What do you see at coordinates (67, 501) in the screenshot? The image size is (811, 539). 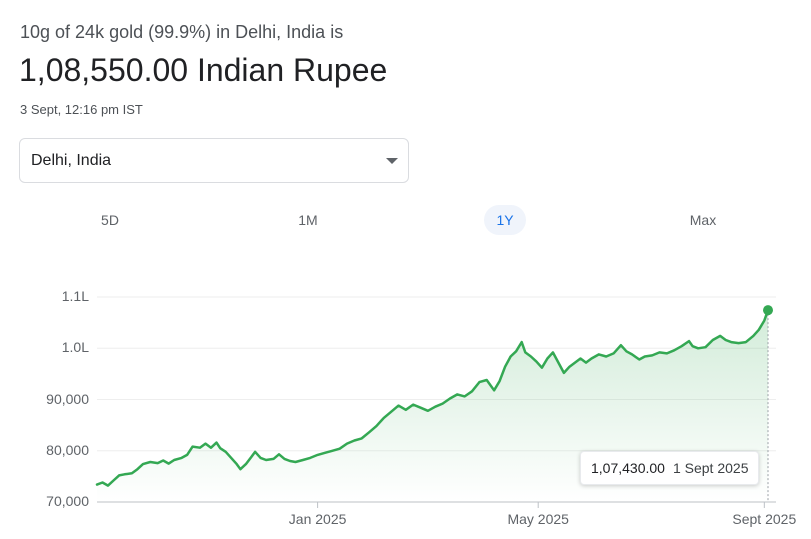 I see `y-tick-label: 70,000` at bounding box center [67, 501].